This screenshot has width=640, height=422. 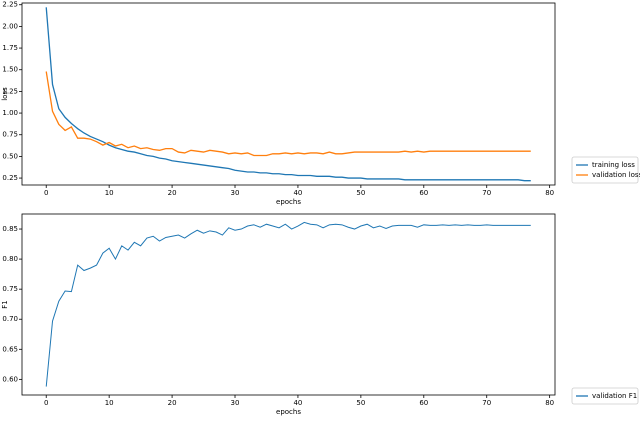 What do you see at coordinates (10, 178) in the screenshot?
I see `y-tick-label: 0.25` at bounding box center [10, 178].